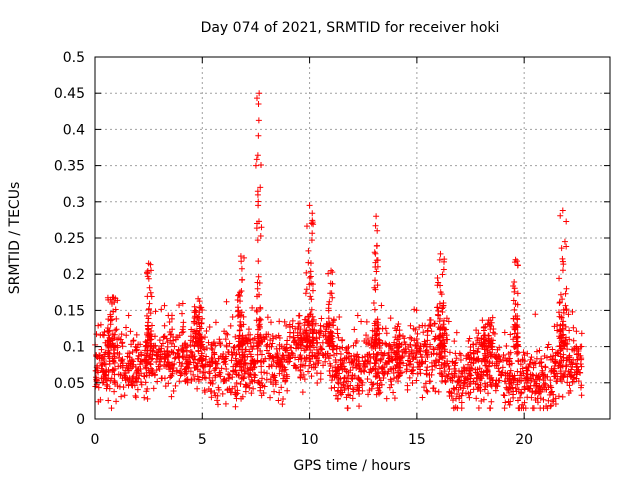  I want to click on y-tick-label: 0.4, so click(74, 130).